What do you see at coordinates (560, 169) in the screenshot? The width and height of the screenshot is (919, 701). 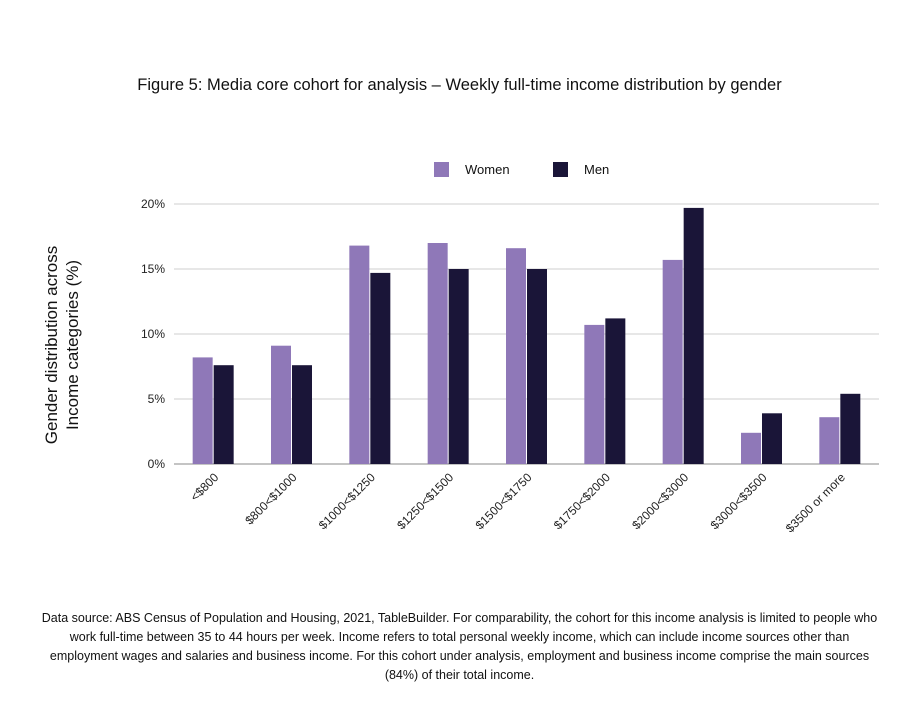 I see `legend-swatch-men` at bounding box center [560, 169].